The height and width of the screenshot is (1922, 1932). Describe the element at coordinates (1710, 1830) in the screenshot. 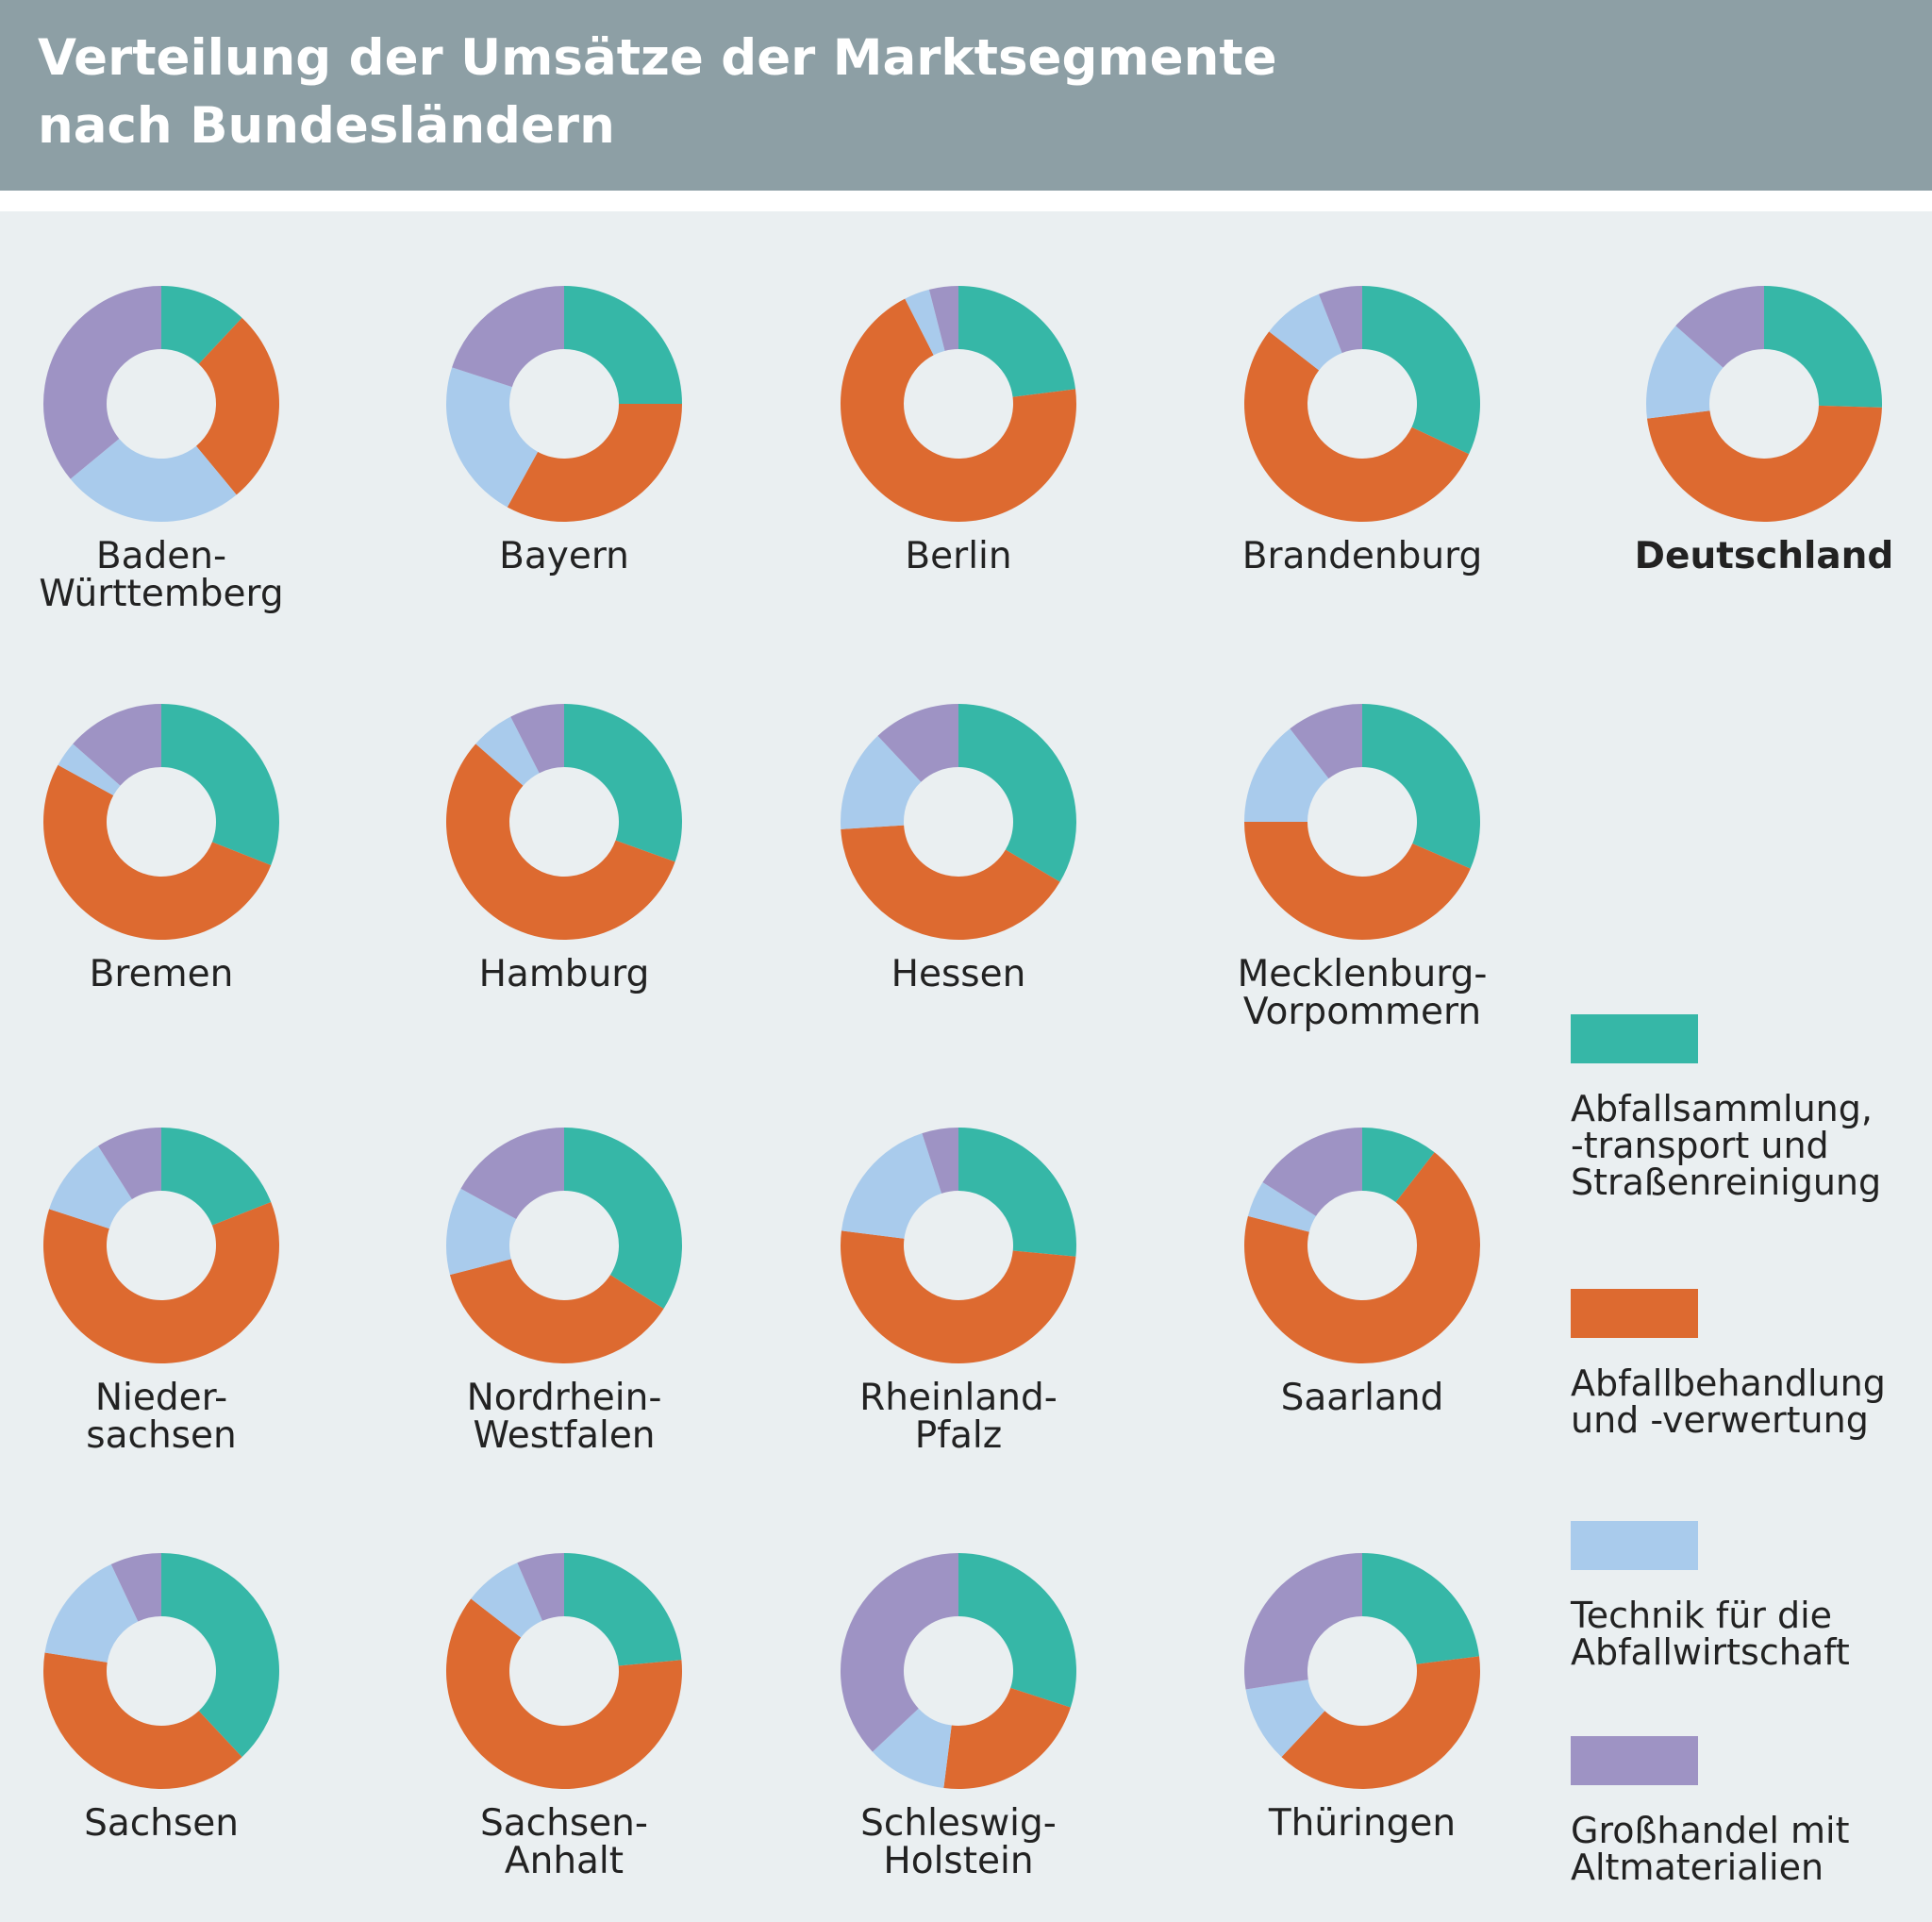

I see `legend-label: Großhandel mit` at that location.